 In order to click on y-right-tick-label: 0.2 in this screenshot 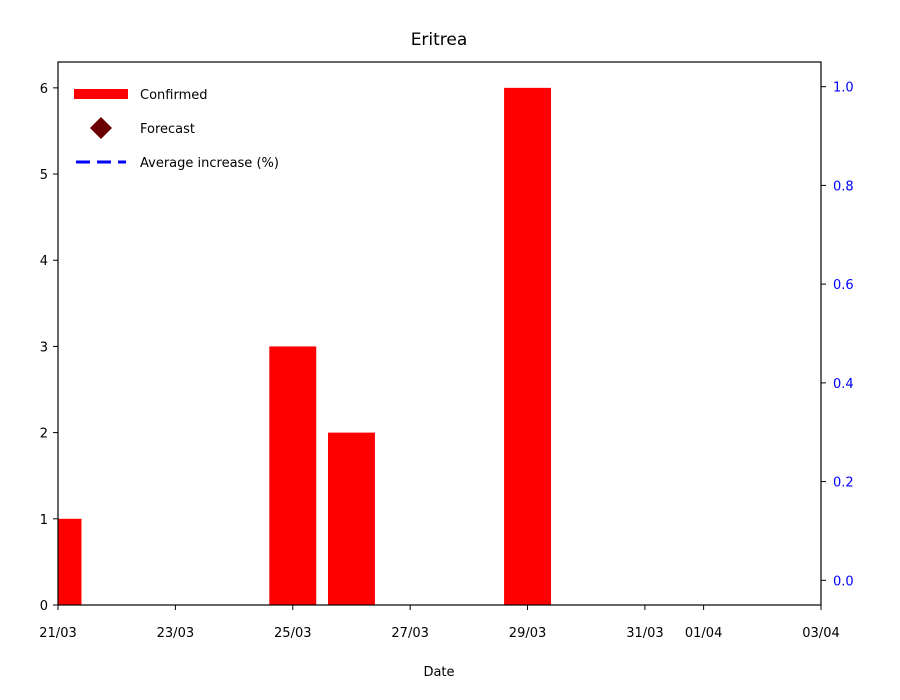, I will do `click(843, 483)`.